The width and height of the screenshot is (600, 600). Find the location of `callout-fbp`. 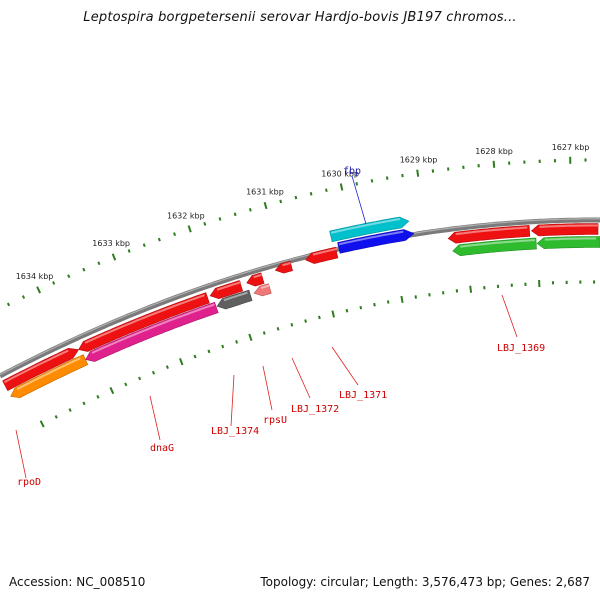

callout-fbp is located at coordinates (359, 200).